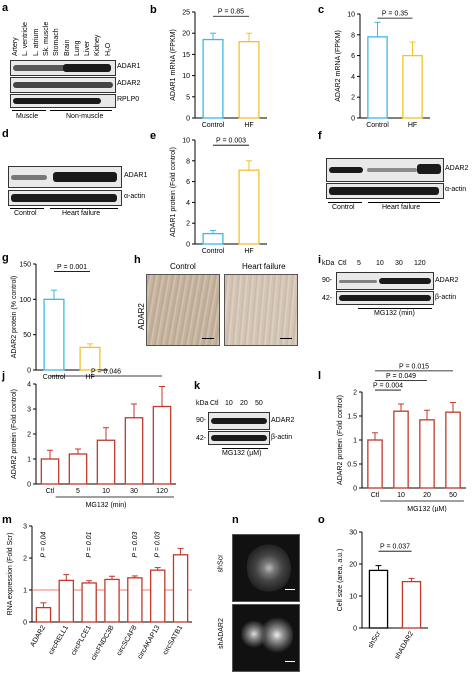 The image size is (474, 678). I want to click on lane-label: 120, so click(420, 263).